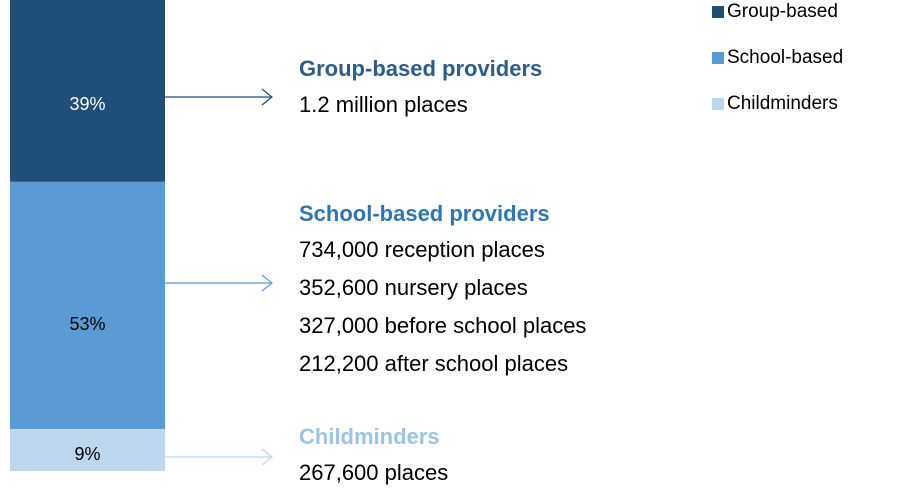 This screenshot has height=491, width=900. Describe the element at coordinates (413, 287) in the screenshot. I see `annotation-line: 352,600 nursery places` at that location.